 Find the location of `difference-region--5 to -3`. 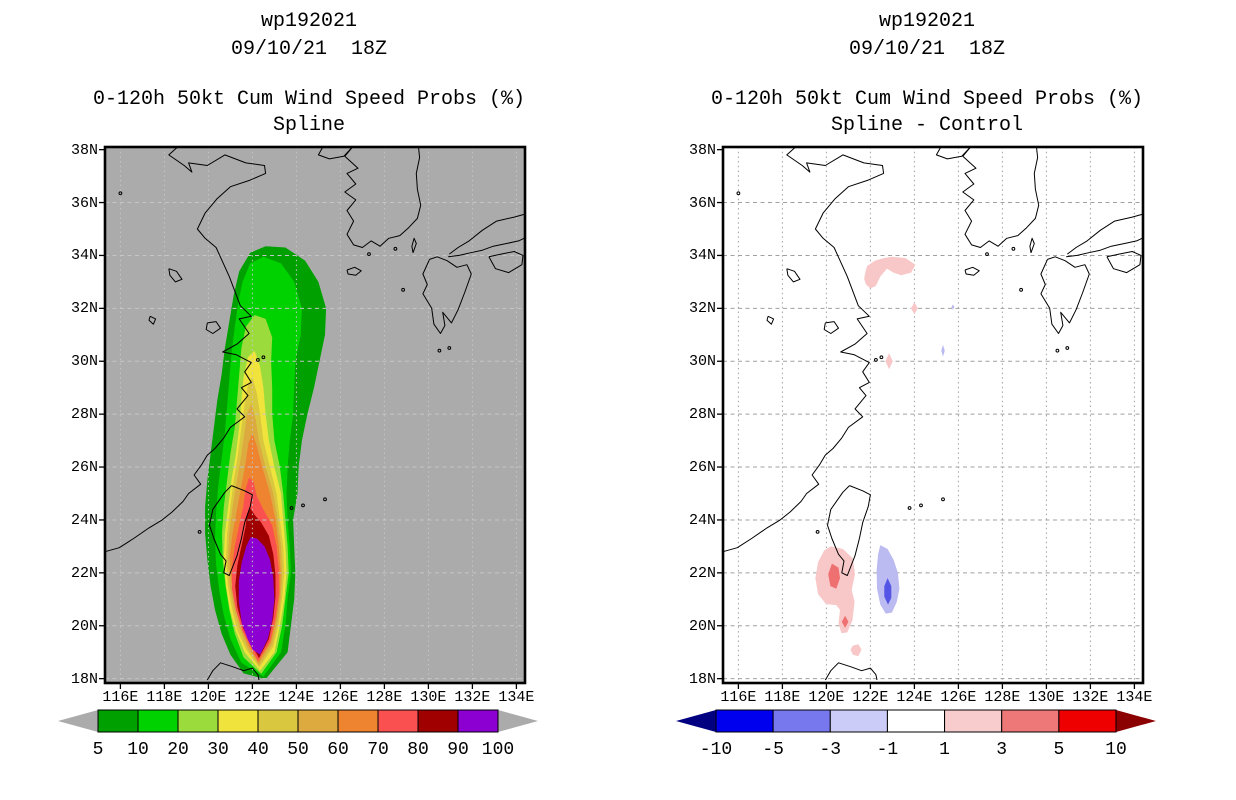

difference-region--5 to -3 is located at coordinates (888, 591).